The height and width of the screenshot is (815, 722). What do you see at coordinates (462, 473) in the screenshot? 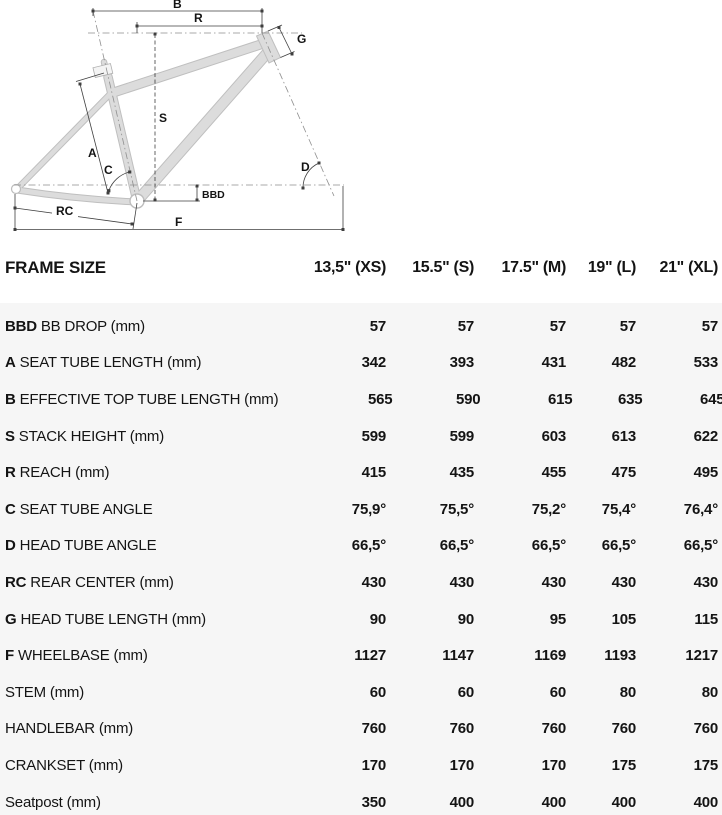
I see `row-value: 435` at bounding box center [462, 473].